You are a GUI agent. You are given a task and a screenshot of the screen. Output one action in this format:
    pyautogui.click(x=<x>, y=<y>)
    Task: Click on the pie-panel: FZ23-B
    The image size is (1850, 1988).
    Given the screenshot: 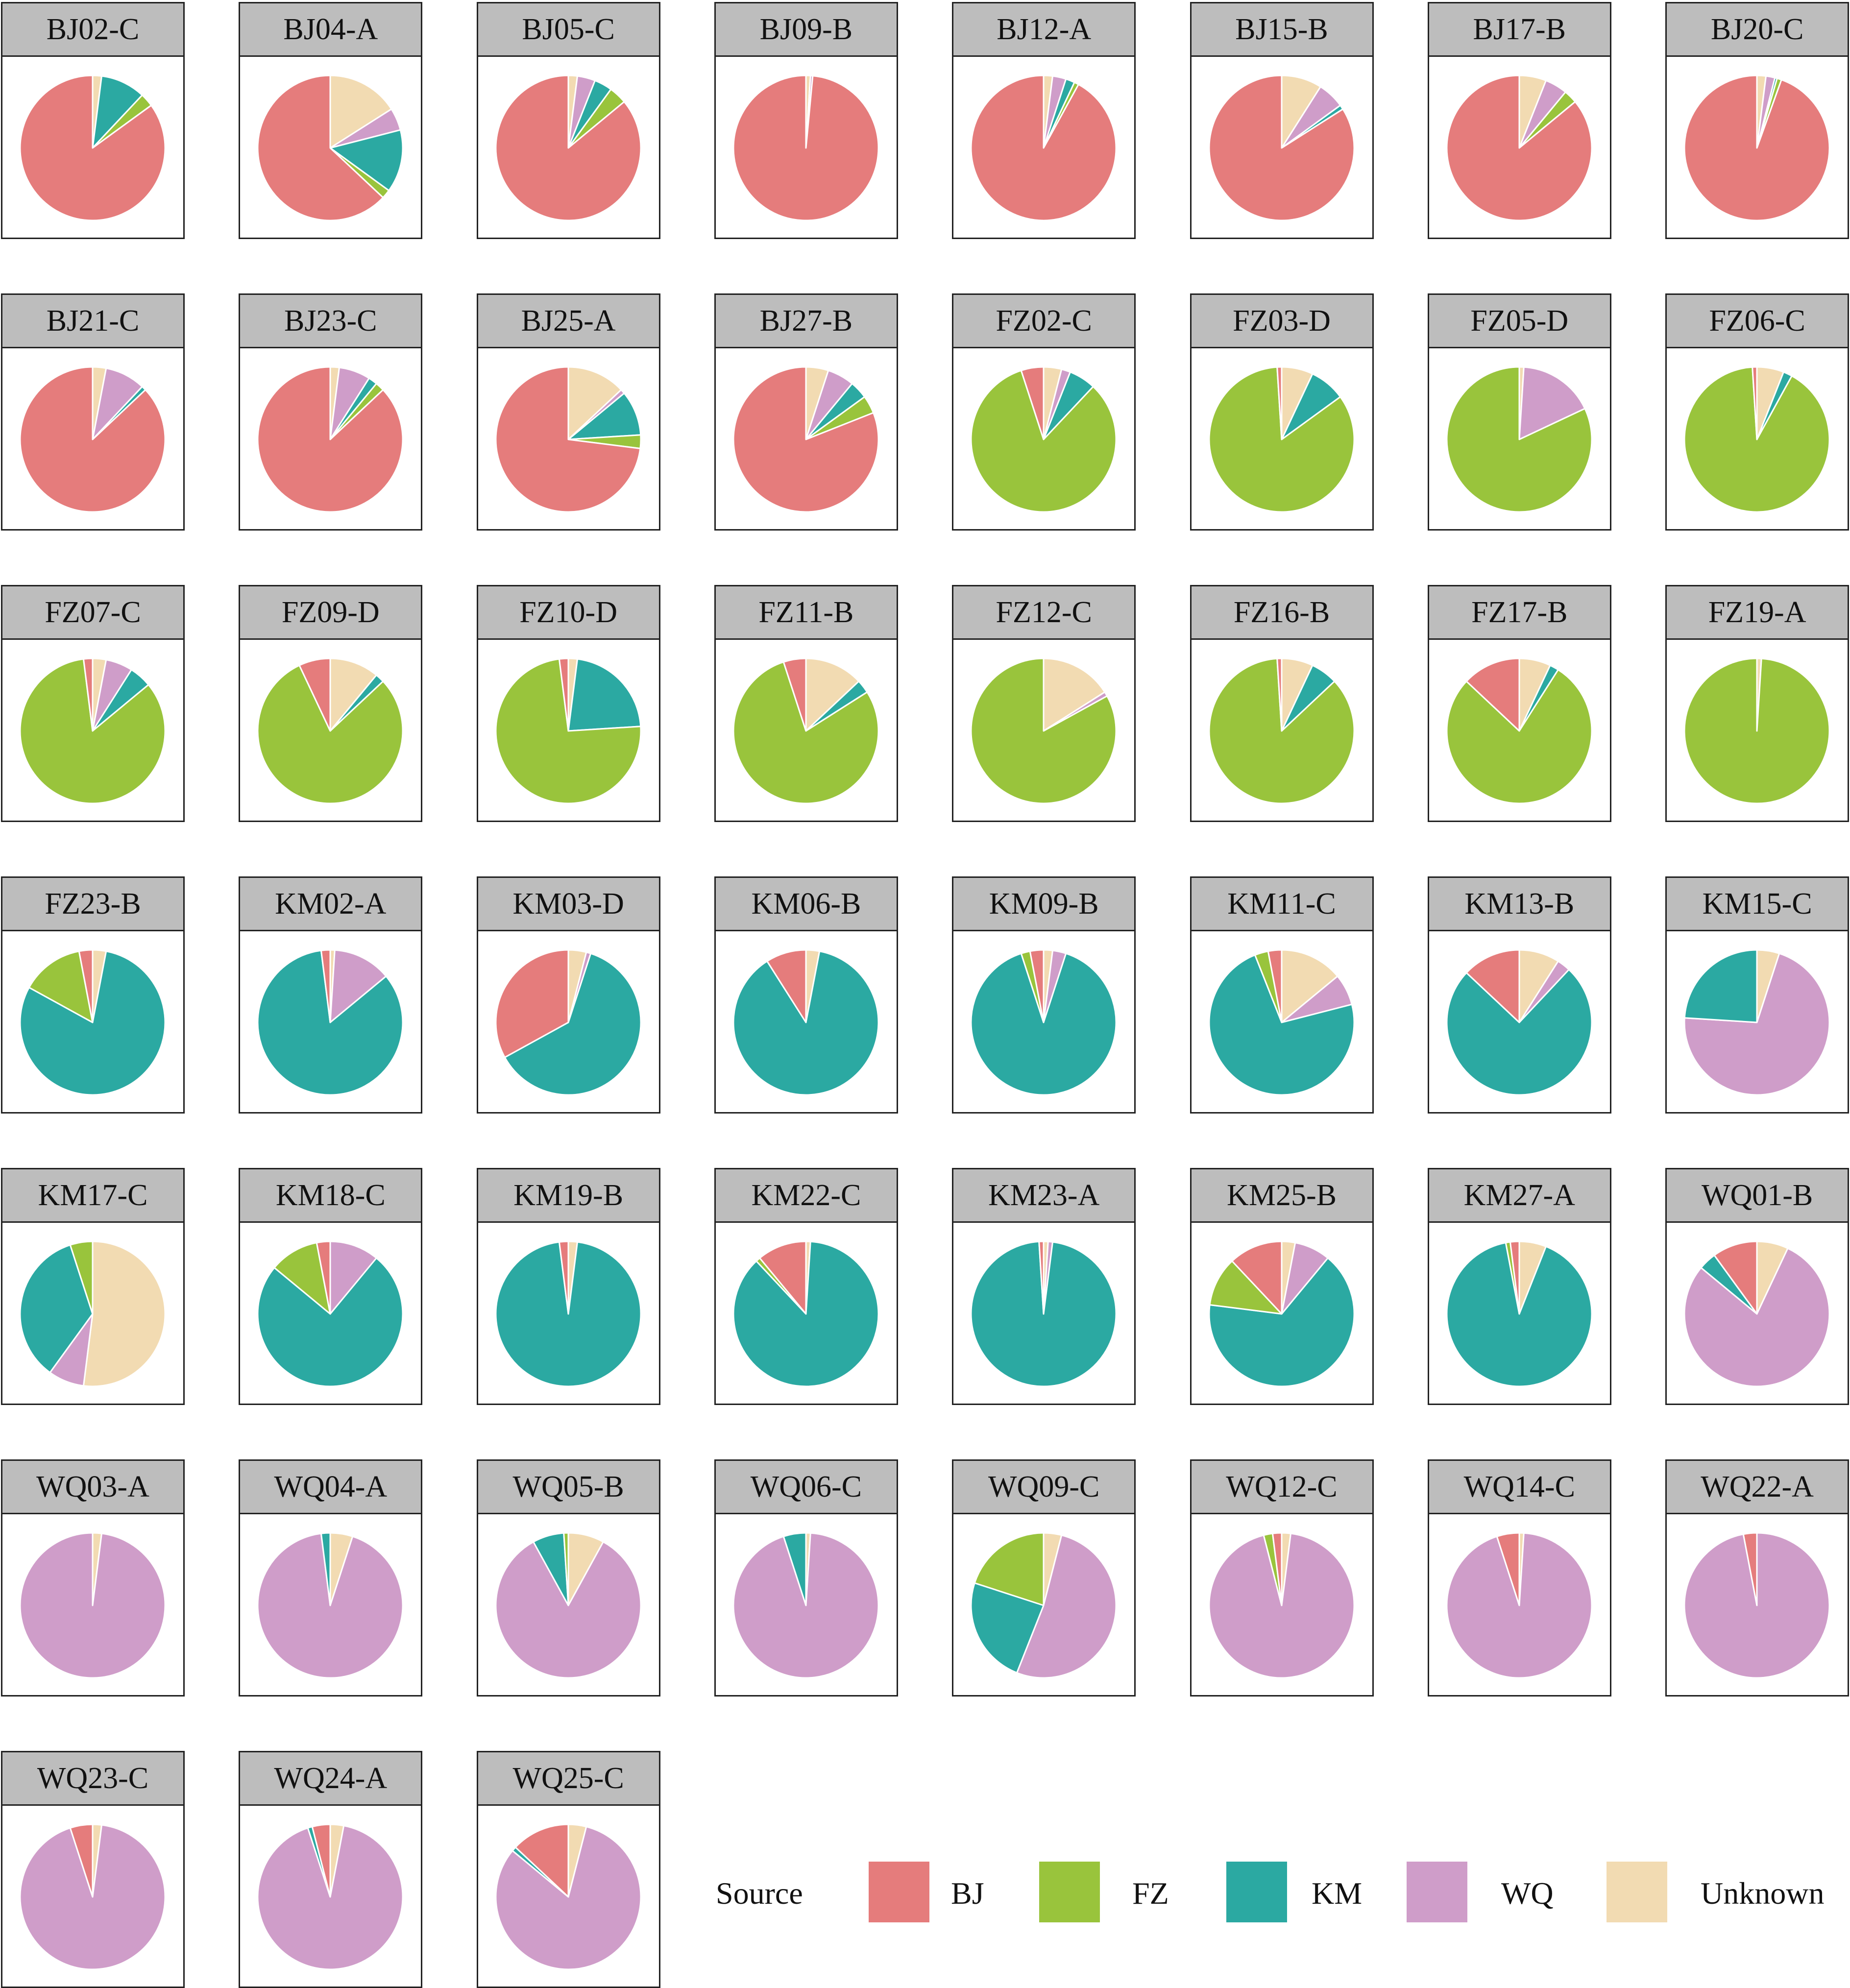 What is the action you would take?
    pyautogui.click(x=93, y=995)
    